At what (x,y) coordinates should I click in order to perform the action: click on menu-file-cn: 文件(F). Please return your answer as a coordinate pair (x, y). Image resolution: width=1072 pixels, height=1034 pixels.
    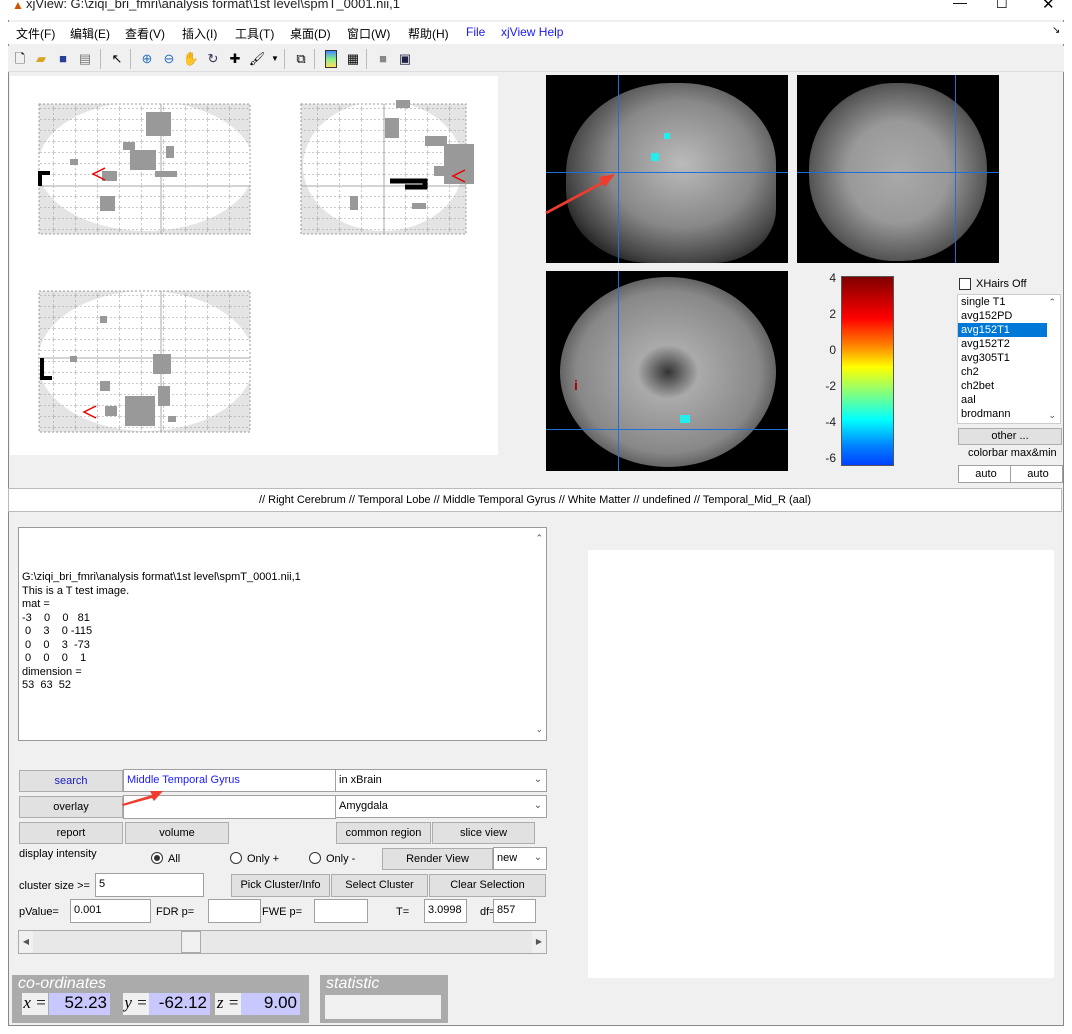
    Looking at the image, I should click on (36, 34).